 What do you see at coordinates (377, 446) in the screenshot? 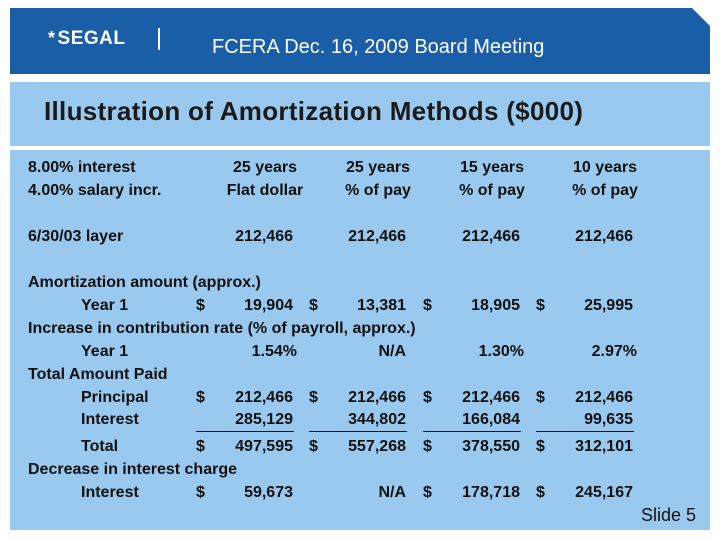
I see `total-value-2: 557,268` at bounding box center [377, 446].